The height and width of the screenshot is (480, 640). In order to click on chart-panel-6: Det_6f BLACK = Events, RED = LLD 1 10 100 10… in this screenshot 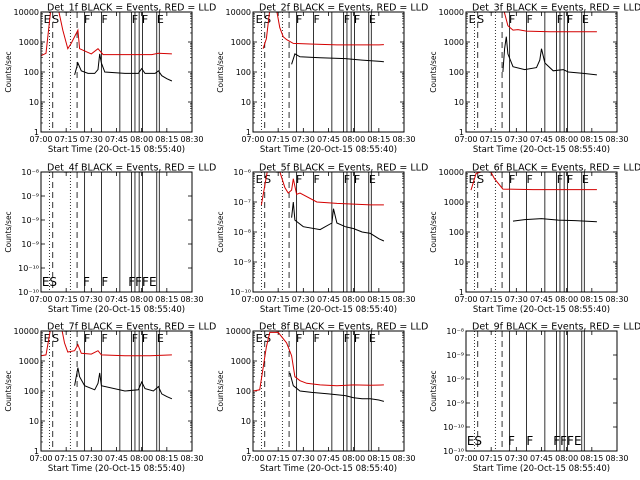, I will do `click(534, 239)`.